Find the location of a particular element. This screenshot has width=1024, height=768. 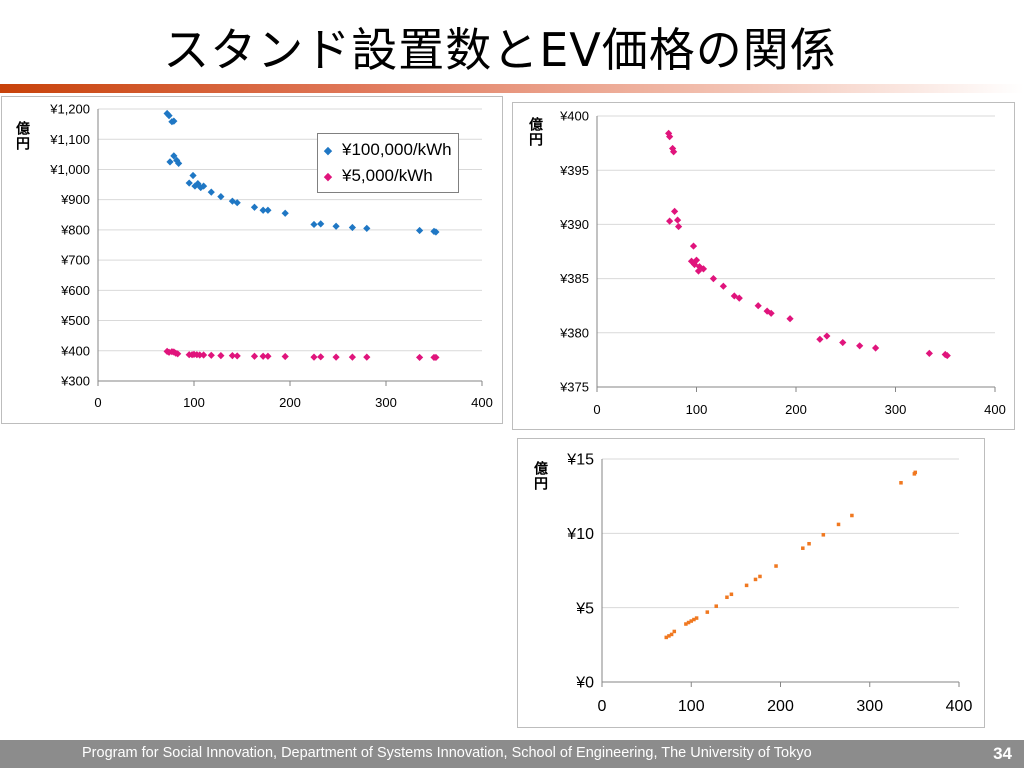

slide-title: スタンド設置数とEV価格の関係 is located at coordinates (500, 50).